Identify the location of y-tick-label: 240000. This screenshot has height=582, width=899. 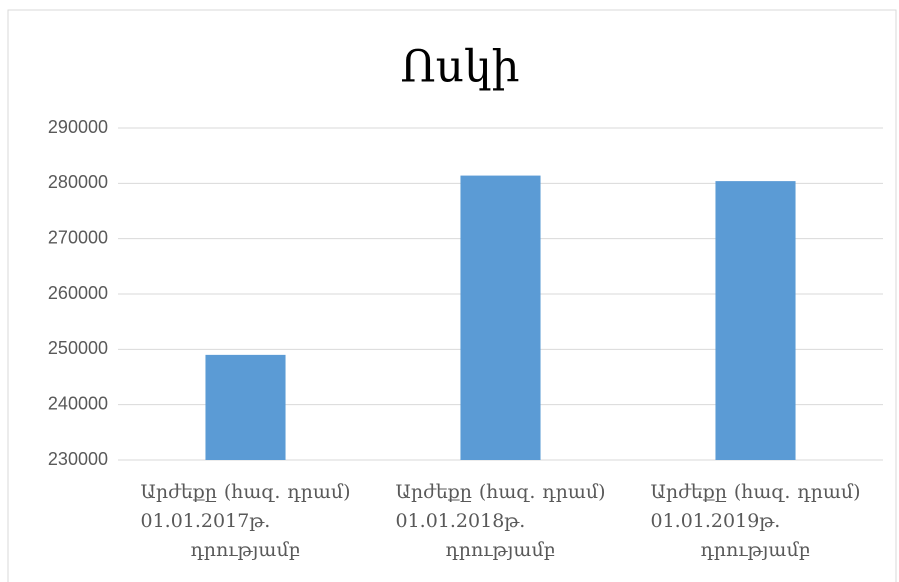
(78, 403).